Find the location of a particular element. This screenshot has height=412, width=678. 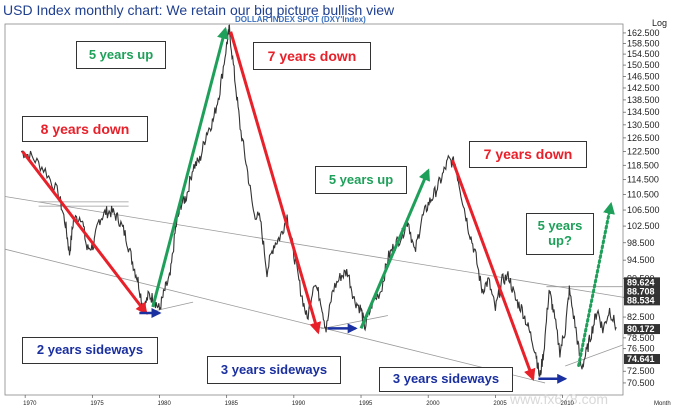

value-tag-label: 74.641 is located at coordinates (641, 359).